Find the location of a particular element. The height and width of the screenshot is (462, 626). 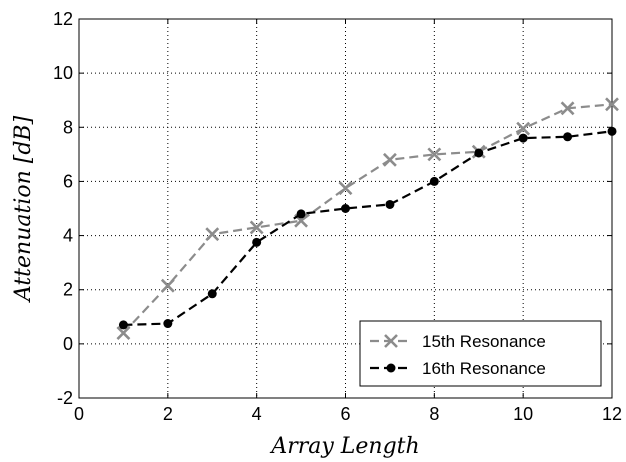

x-tick-label: 2 is located at coordinates (168, 414).